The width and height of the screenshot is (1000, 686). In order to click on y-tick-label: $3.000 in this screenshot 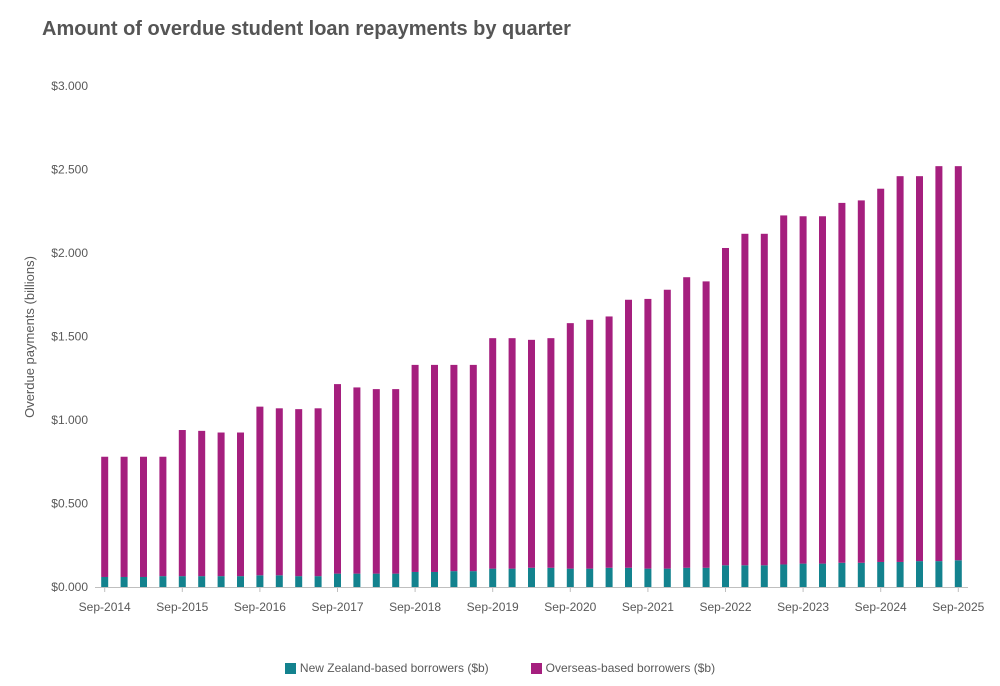, I will do `click(69, 86)`.